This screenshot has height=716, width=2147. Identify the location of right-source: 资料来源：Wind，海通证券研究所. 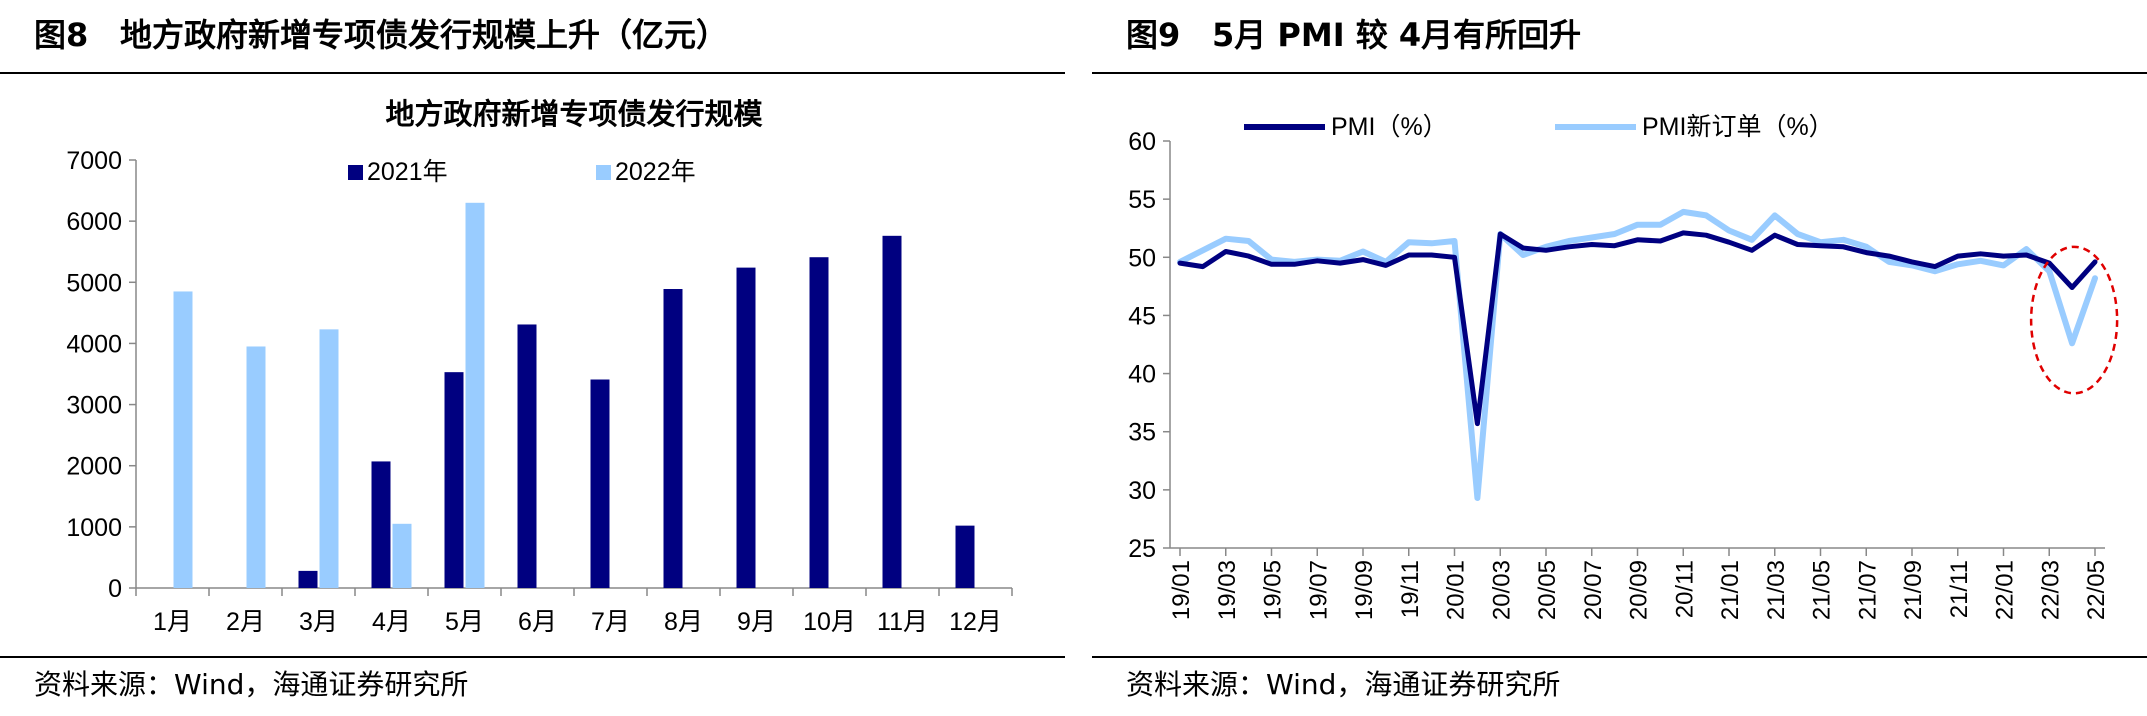
(1619, 686).